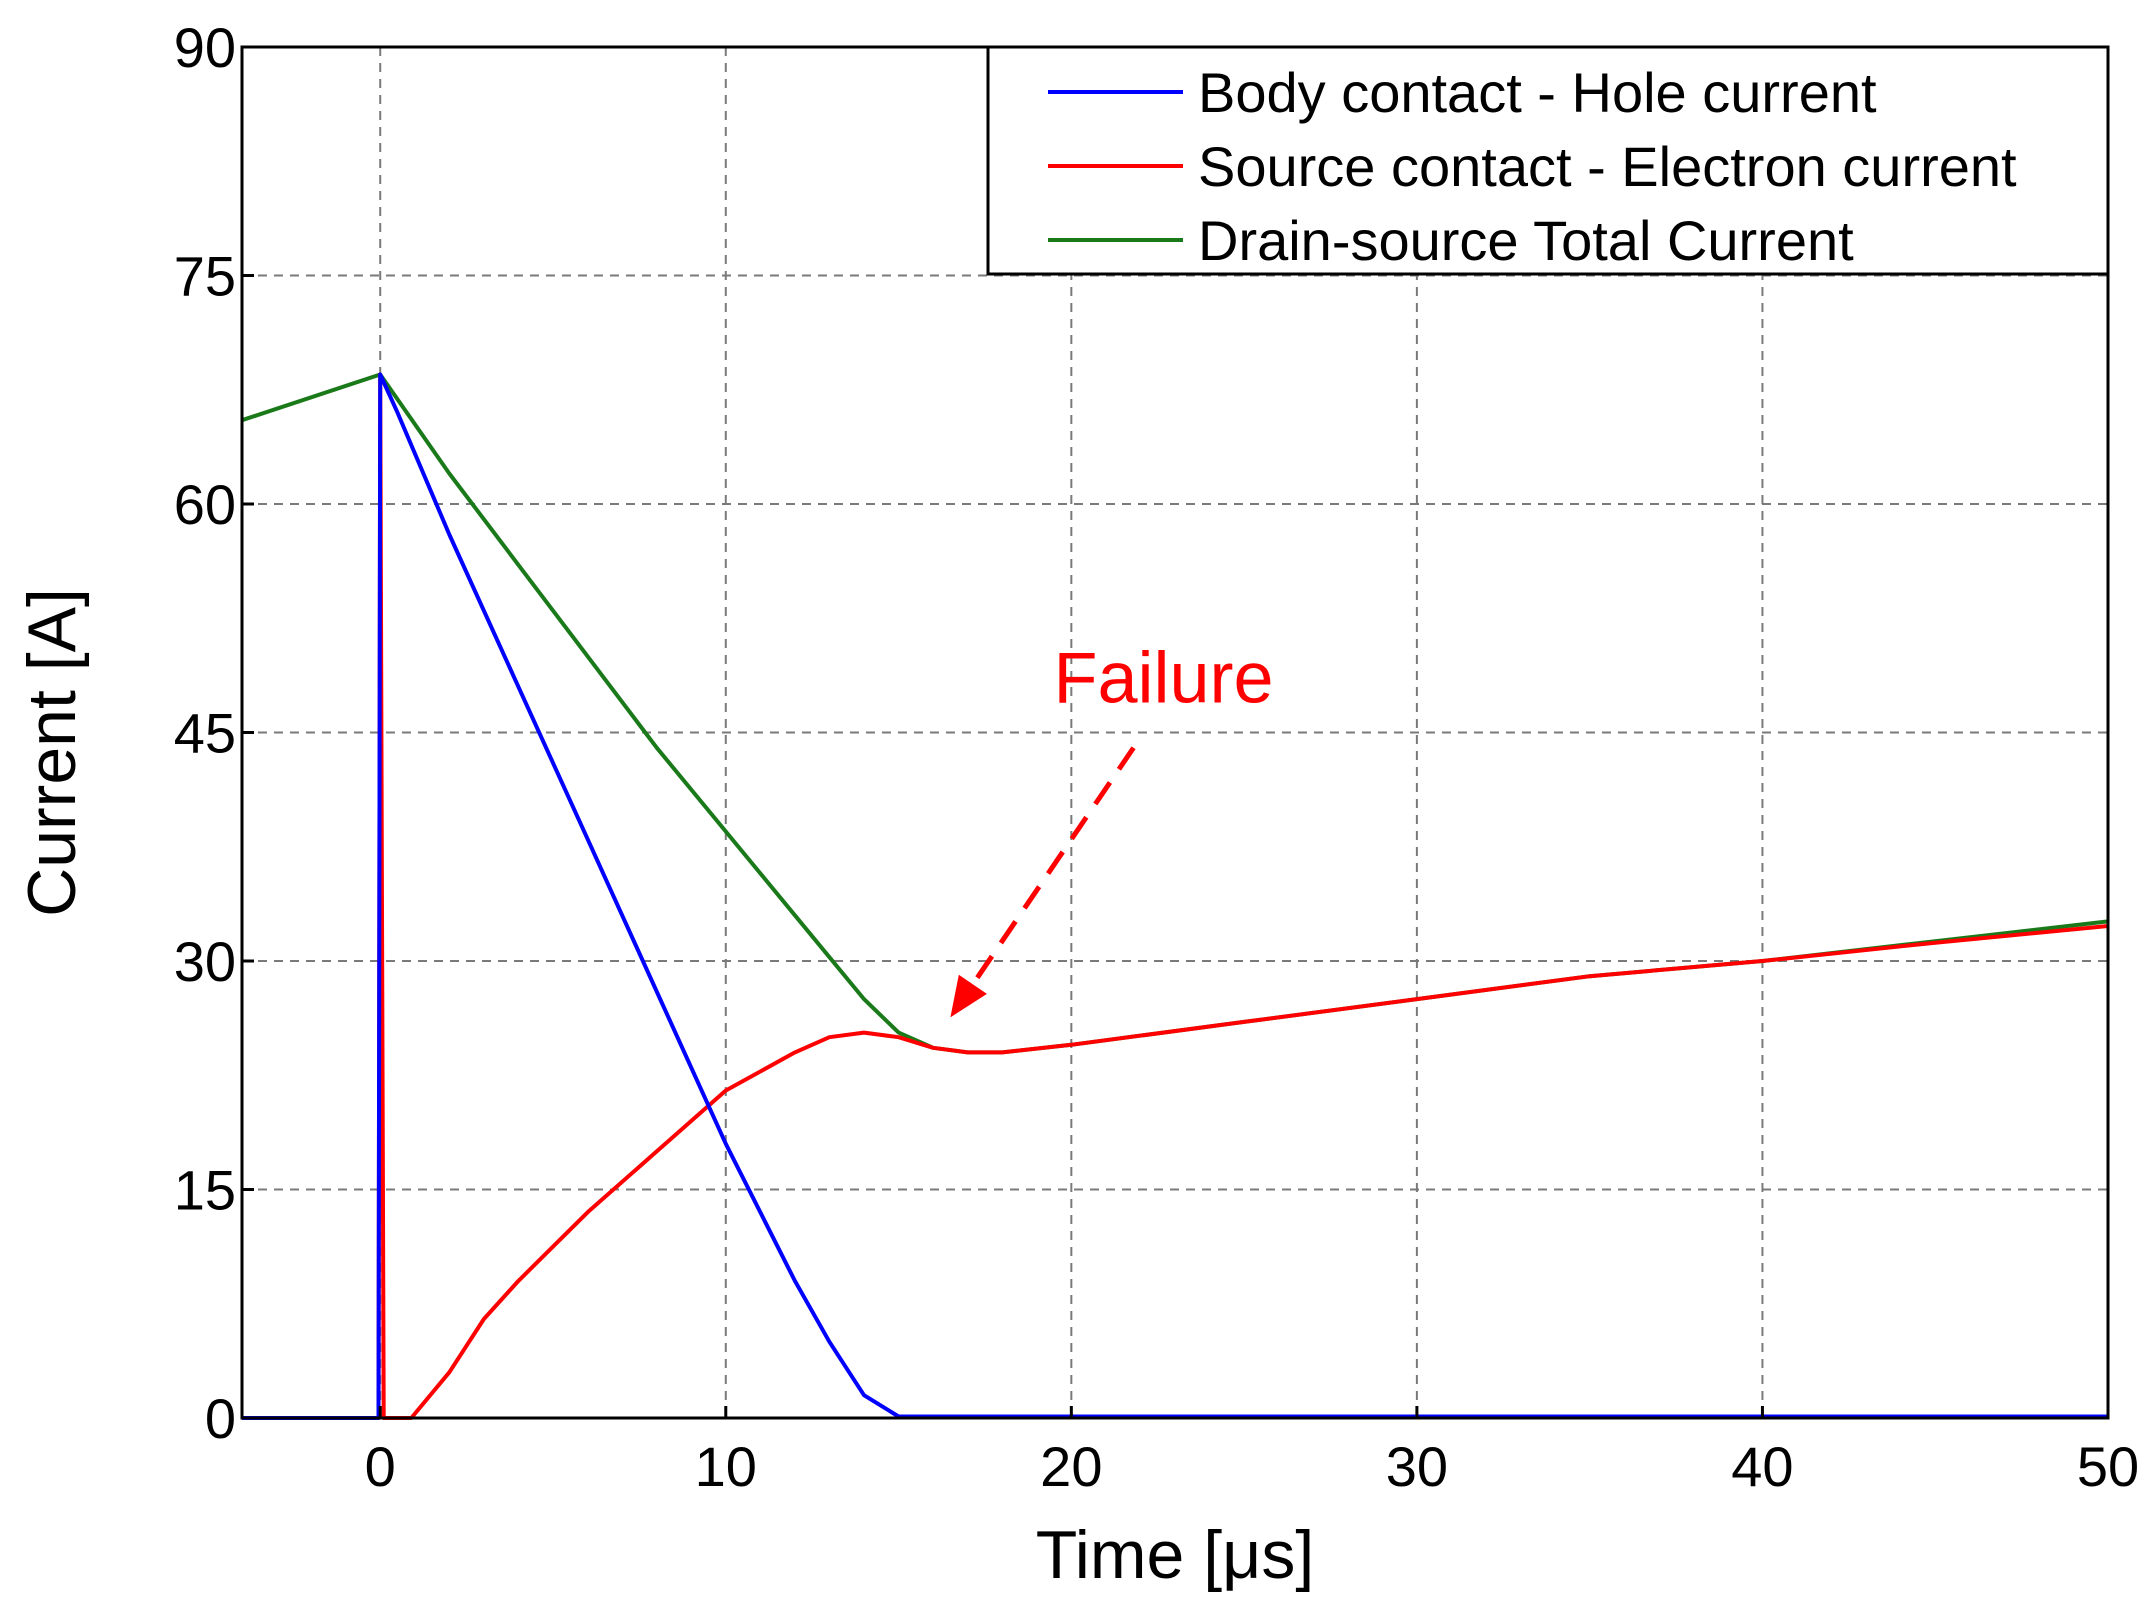 This screenshot has width=2150, height=1607. Describe the element at coordinates (52, 752) in the screenshot. I see `y-axis-title: Current [A]` at that location.